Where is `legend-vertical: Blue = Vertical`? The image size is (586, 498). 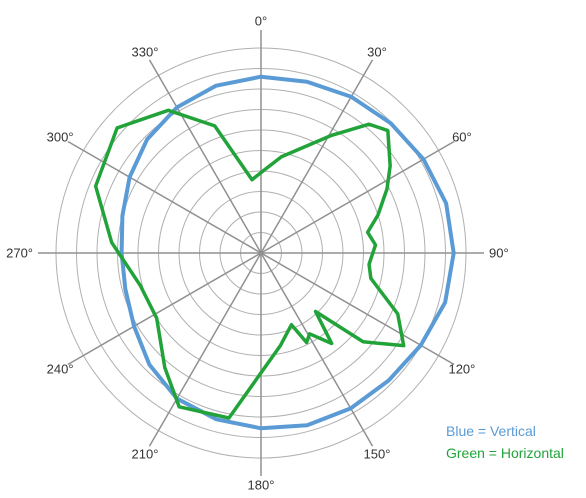
legend-vertical: Blue = Vertical is located at coordinates (491, 431).